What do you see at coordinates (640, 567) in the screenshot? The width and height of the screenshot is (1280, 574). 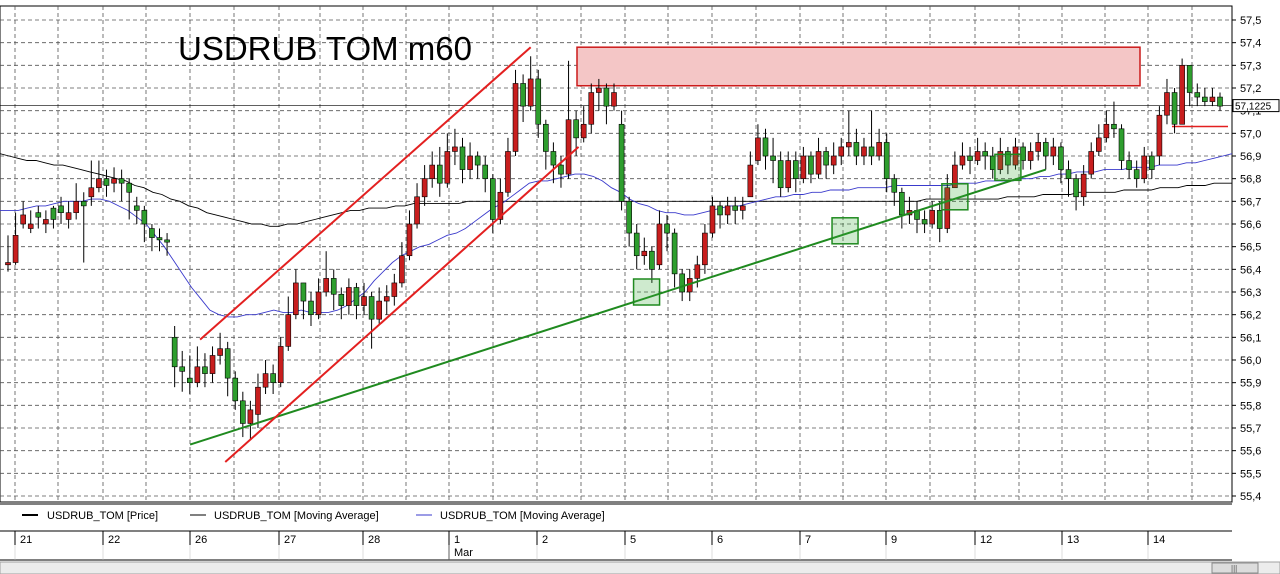 I see `horizontal-scrollbar: |||` at bounding box center [640, 567].